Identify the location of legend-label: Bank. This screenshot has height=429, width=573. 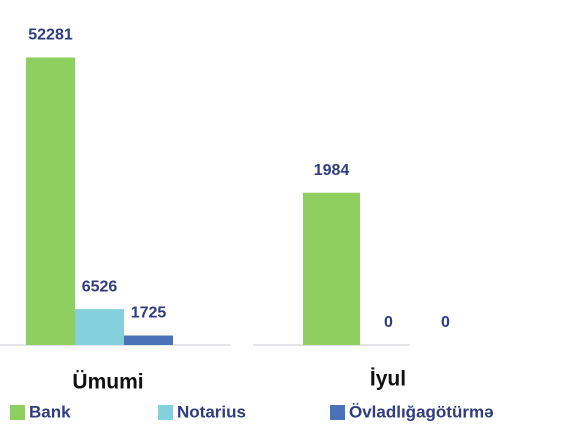
(50, 411).